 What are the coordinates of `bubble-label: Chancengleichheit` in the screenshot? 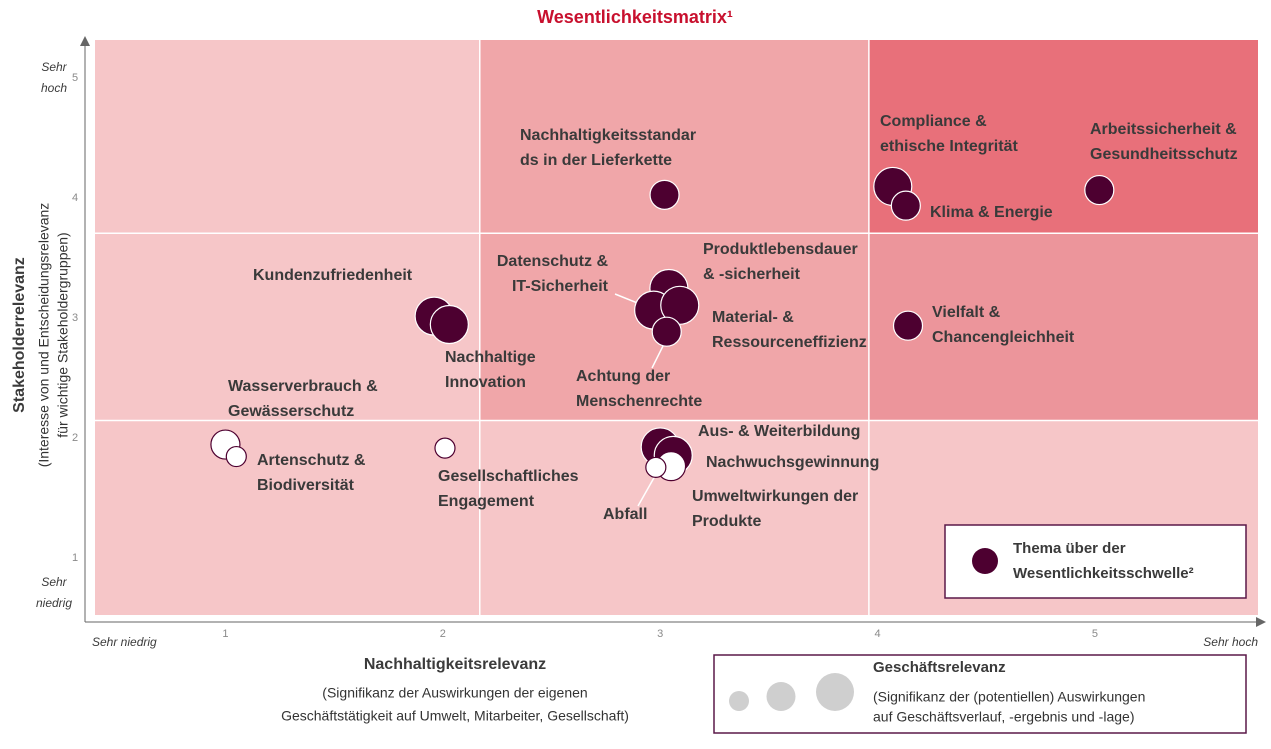 It's located at (1003, 337).